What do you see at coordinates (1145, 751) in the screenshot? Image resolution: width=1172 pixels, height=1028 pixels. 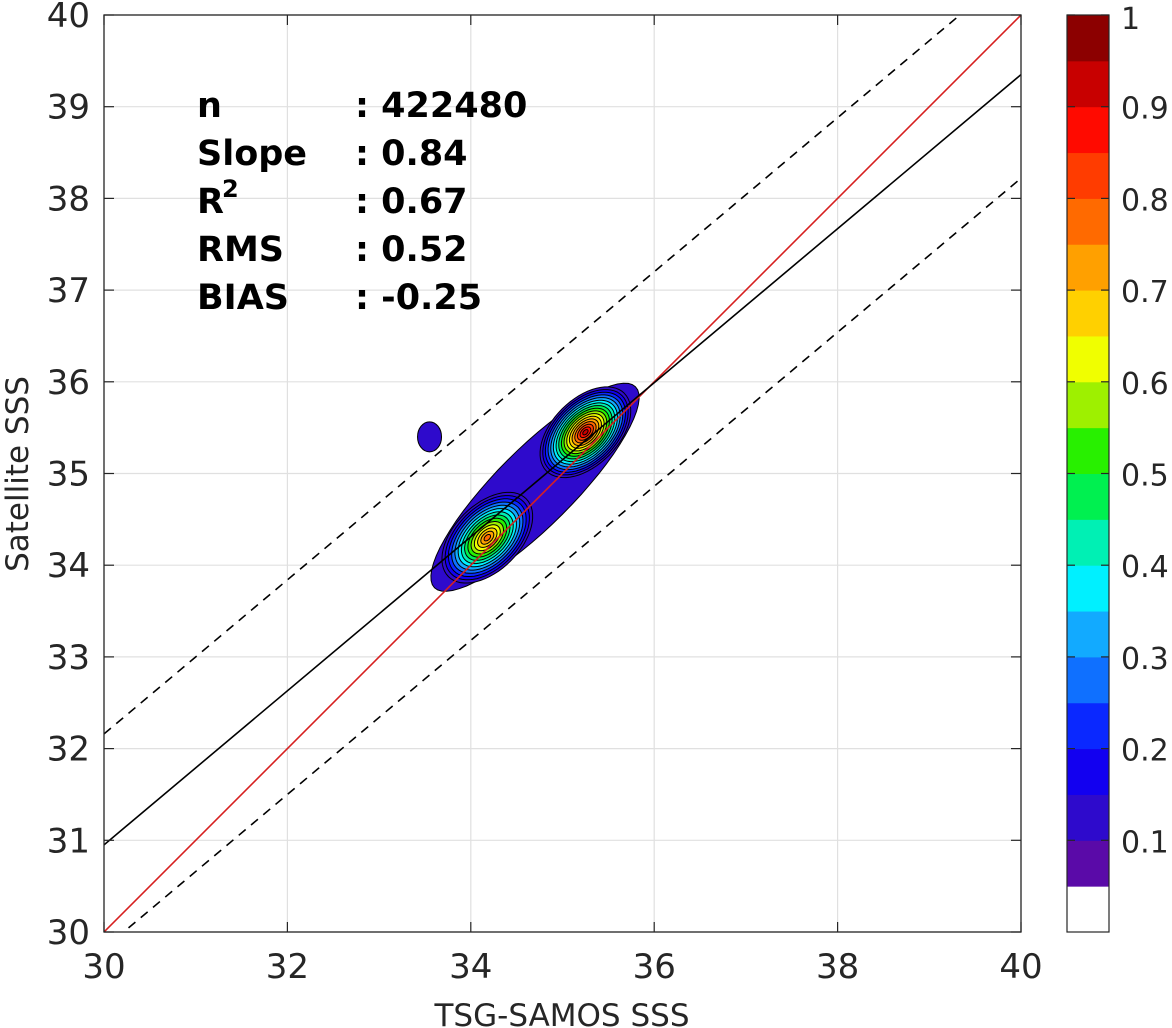 I see `colorbar-tick-label: 0.2` at bounding box center [1145, 751].